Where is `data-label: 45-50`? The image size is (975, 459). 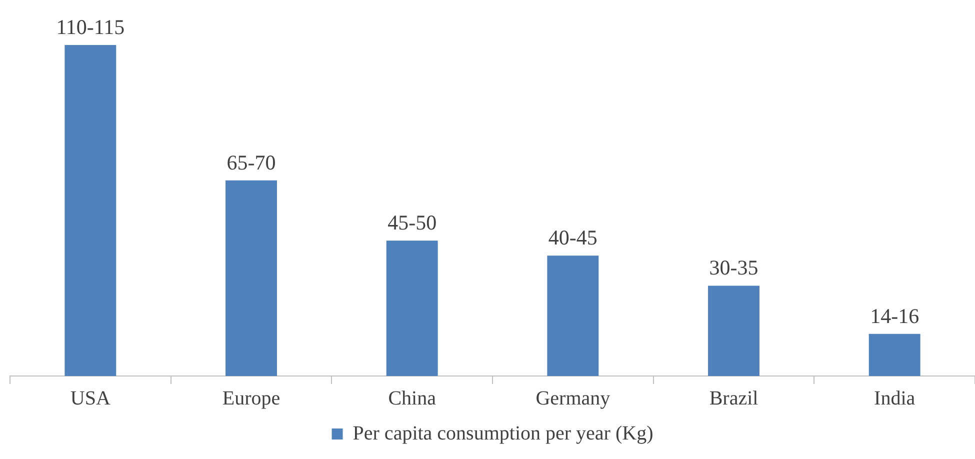 data-label: 45-50 is located at coordinates (412, 222).